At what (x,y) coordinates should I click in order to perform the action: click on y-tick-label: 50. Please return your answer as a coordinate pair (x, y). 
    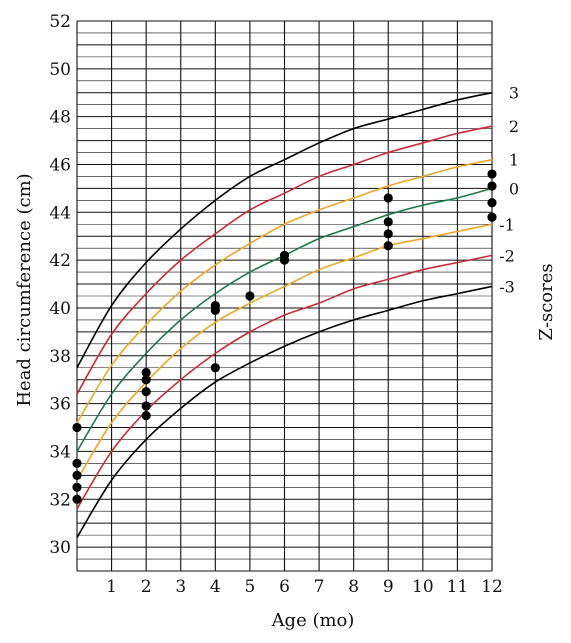
    Looking at the image, I should click on (60, 70).